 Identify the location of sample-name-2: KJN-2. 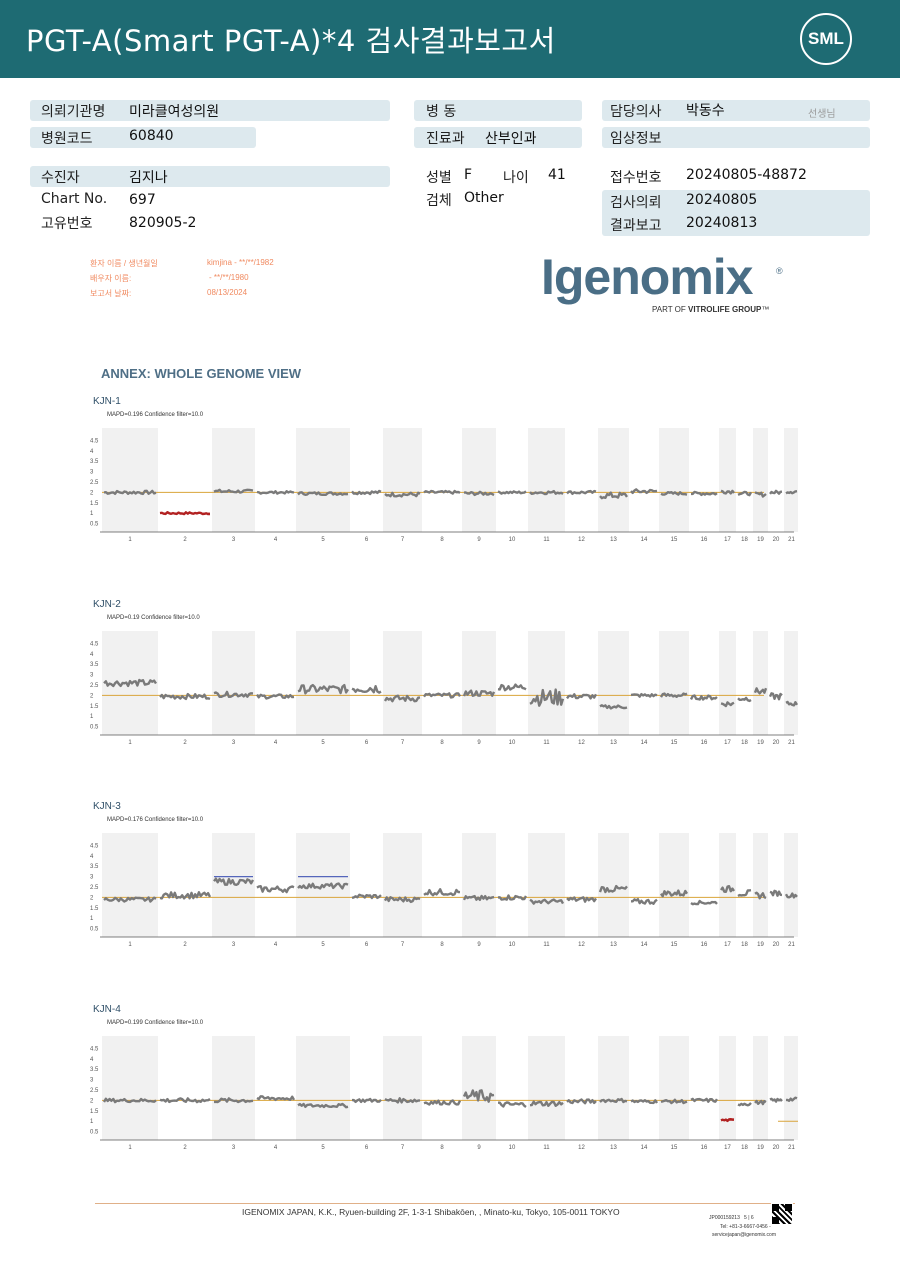
(107, 604).